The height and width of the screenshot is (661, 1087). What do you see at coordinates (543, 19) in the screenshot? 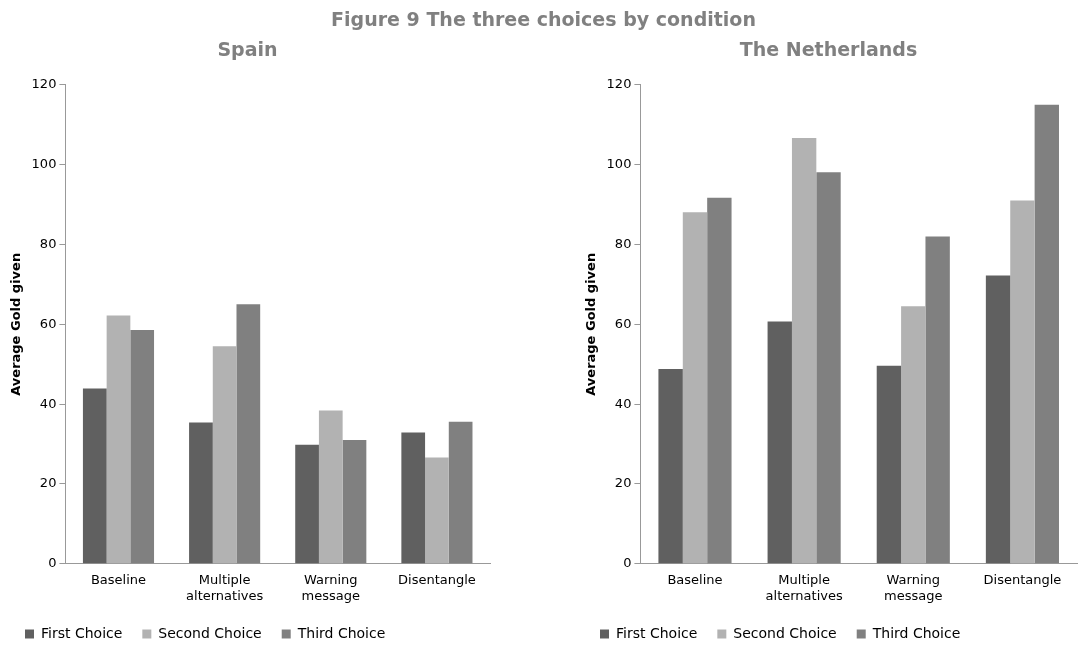
I see `text: Figure 9 The three choices by condition` at bounding box center [543, 19].